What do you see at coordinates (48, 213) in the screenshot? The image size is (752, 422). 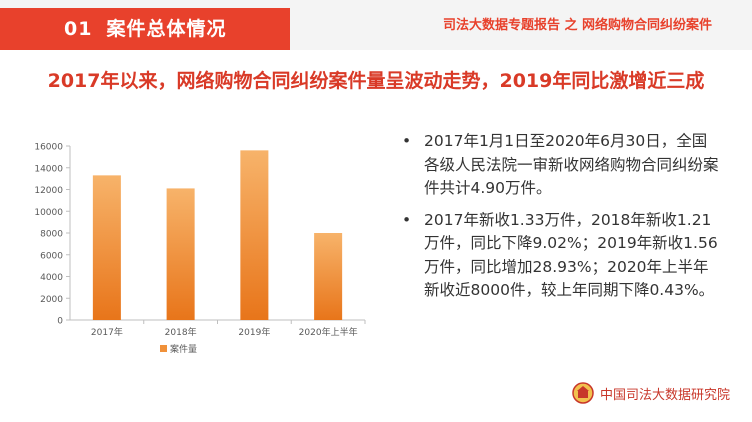 I see `y-tick-label: 10000` at bounding box center [48, 213].